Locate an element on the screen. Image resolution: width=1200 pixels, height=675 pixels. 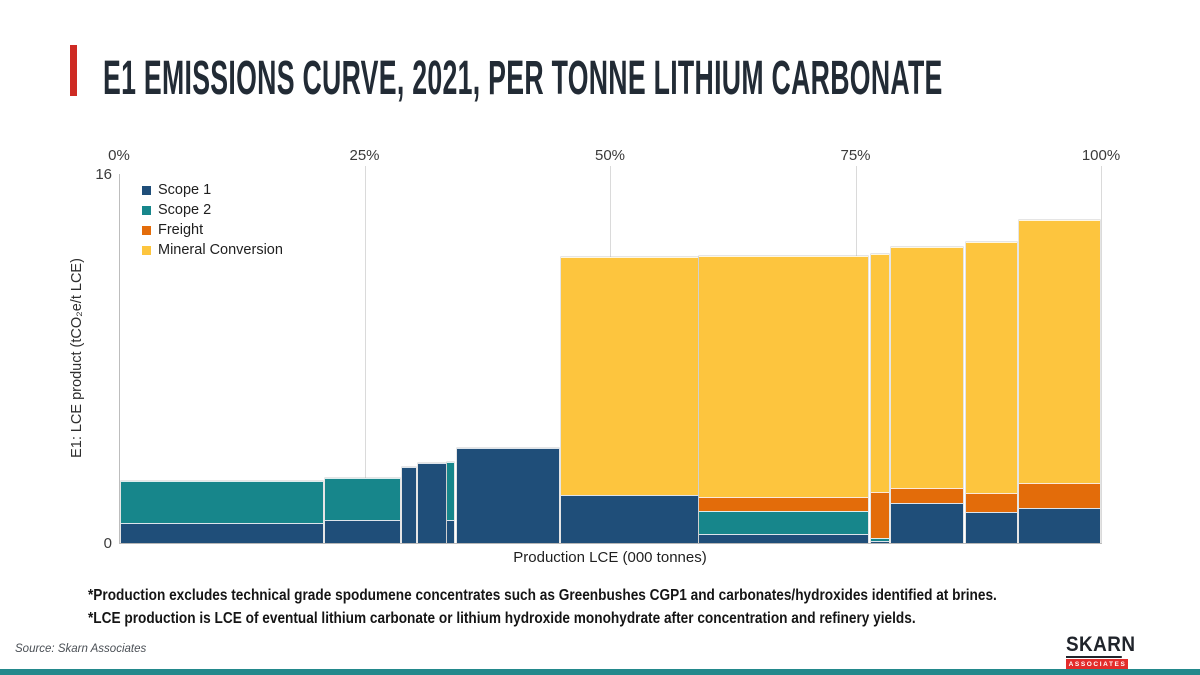
legend-swatch-scope2 is located at coordinates (146, 210).